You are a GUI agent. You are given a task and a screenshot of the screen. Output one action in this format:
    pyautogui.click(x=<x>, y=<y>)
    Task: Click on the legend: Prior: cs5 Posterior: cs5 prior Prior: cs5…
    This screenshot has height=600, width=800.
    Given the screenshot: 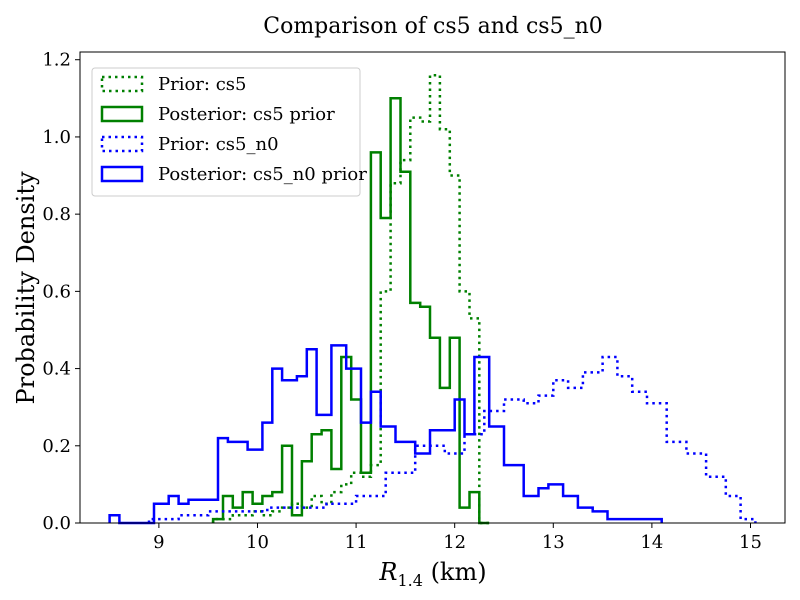 What is the action you would take?
    pyautogui.click(x=229, y=132)
    